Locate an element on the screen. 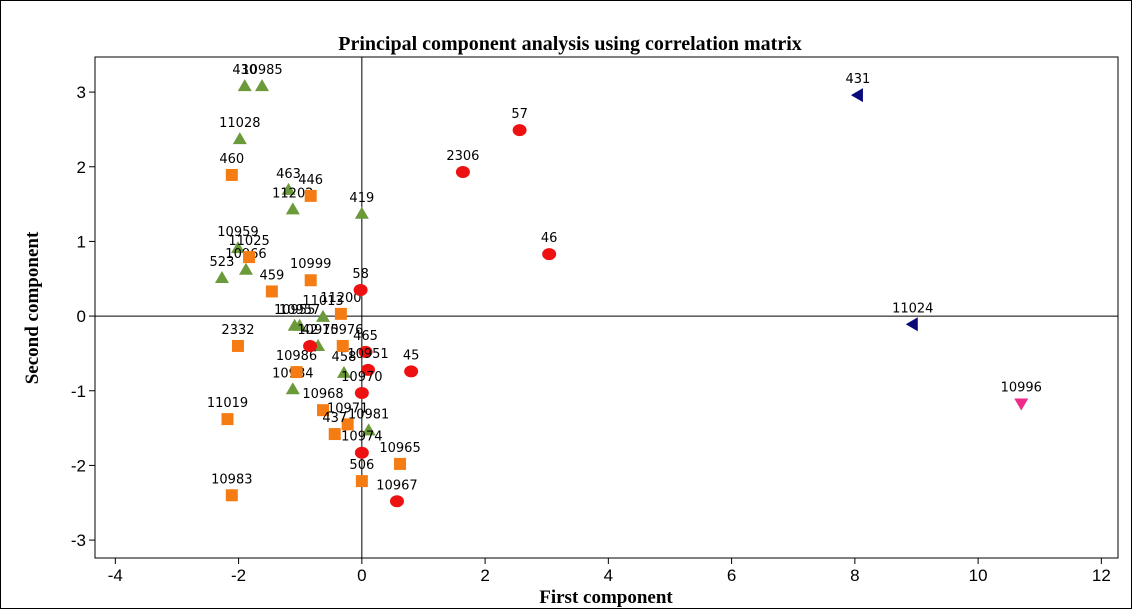  point-label: 431 is located at coordinates (858, 79).